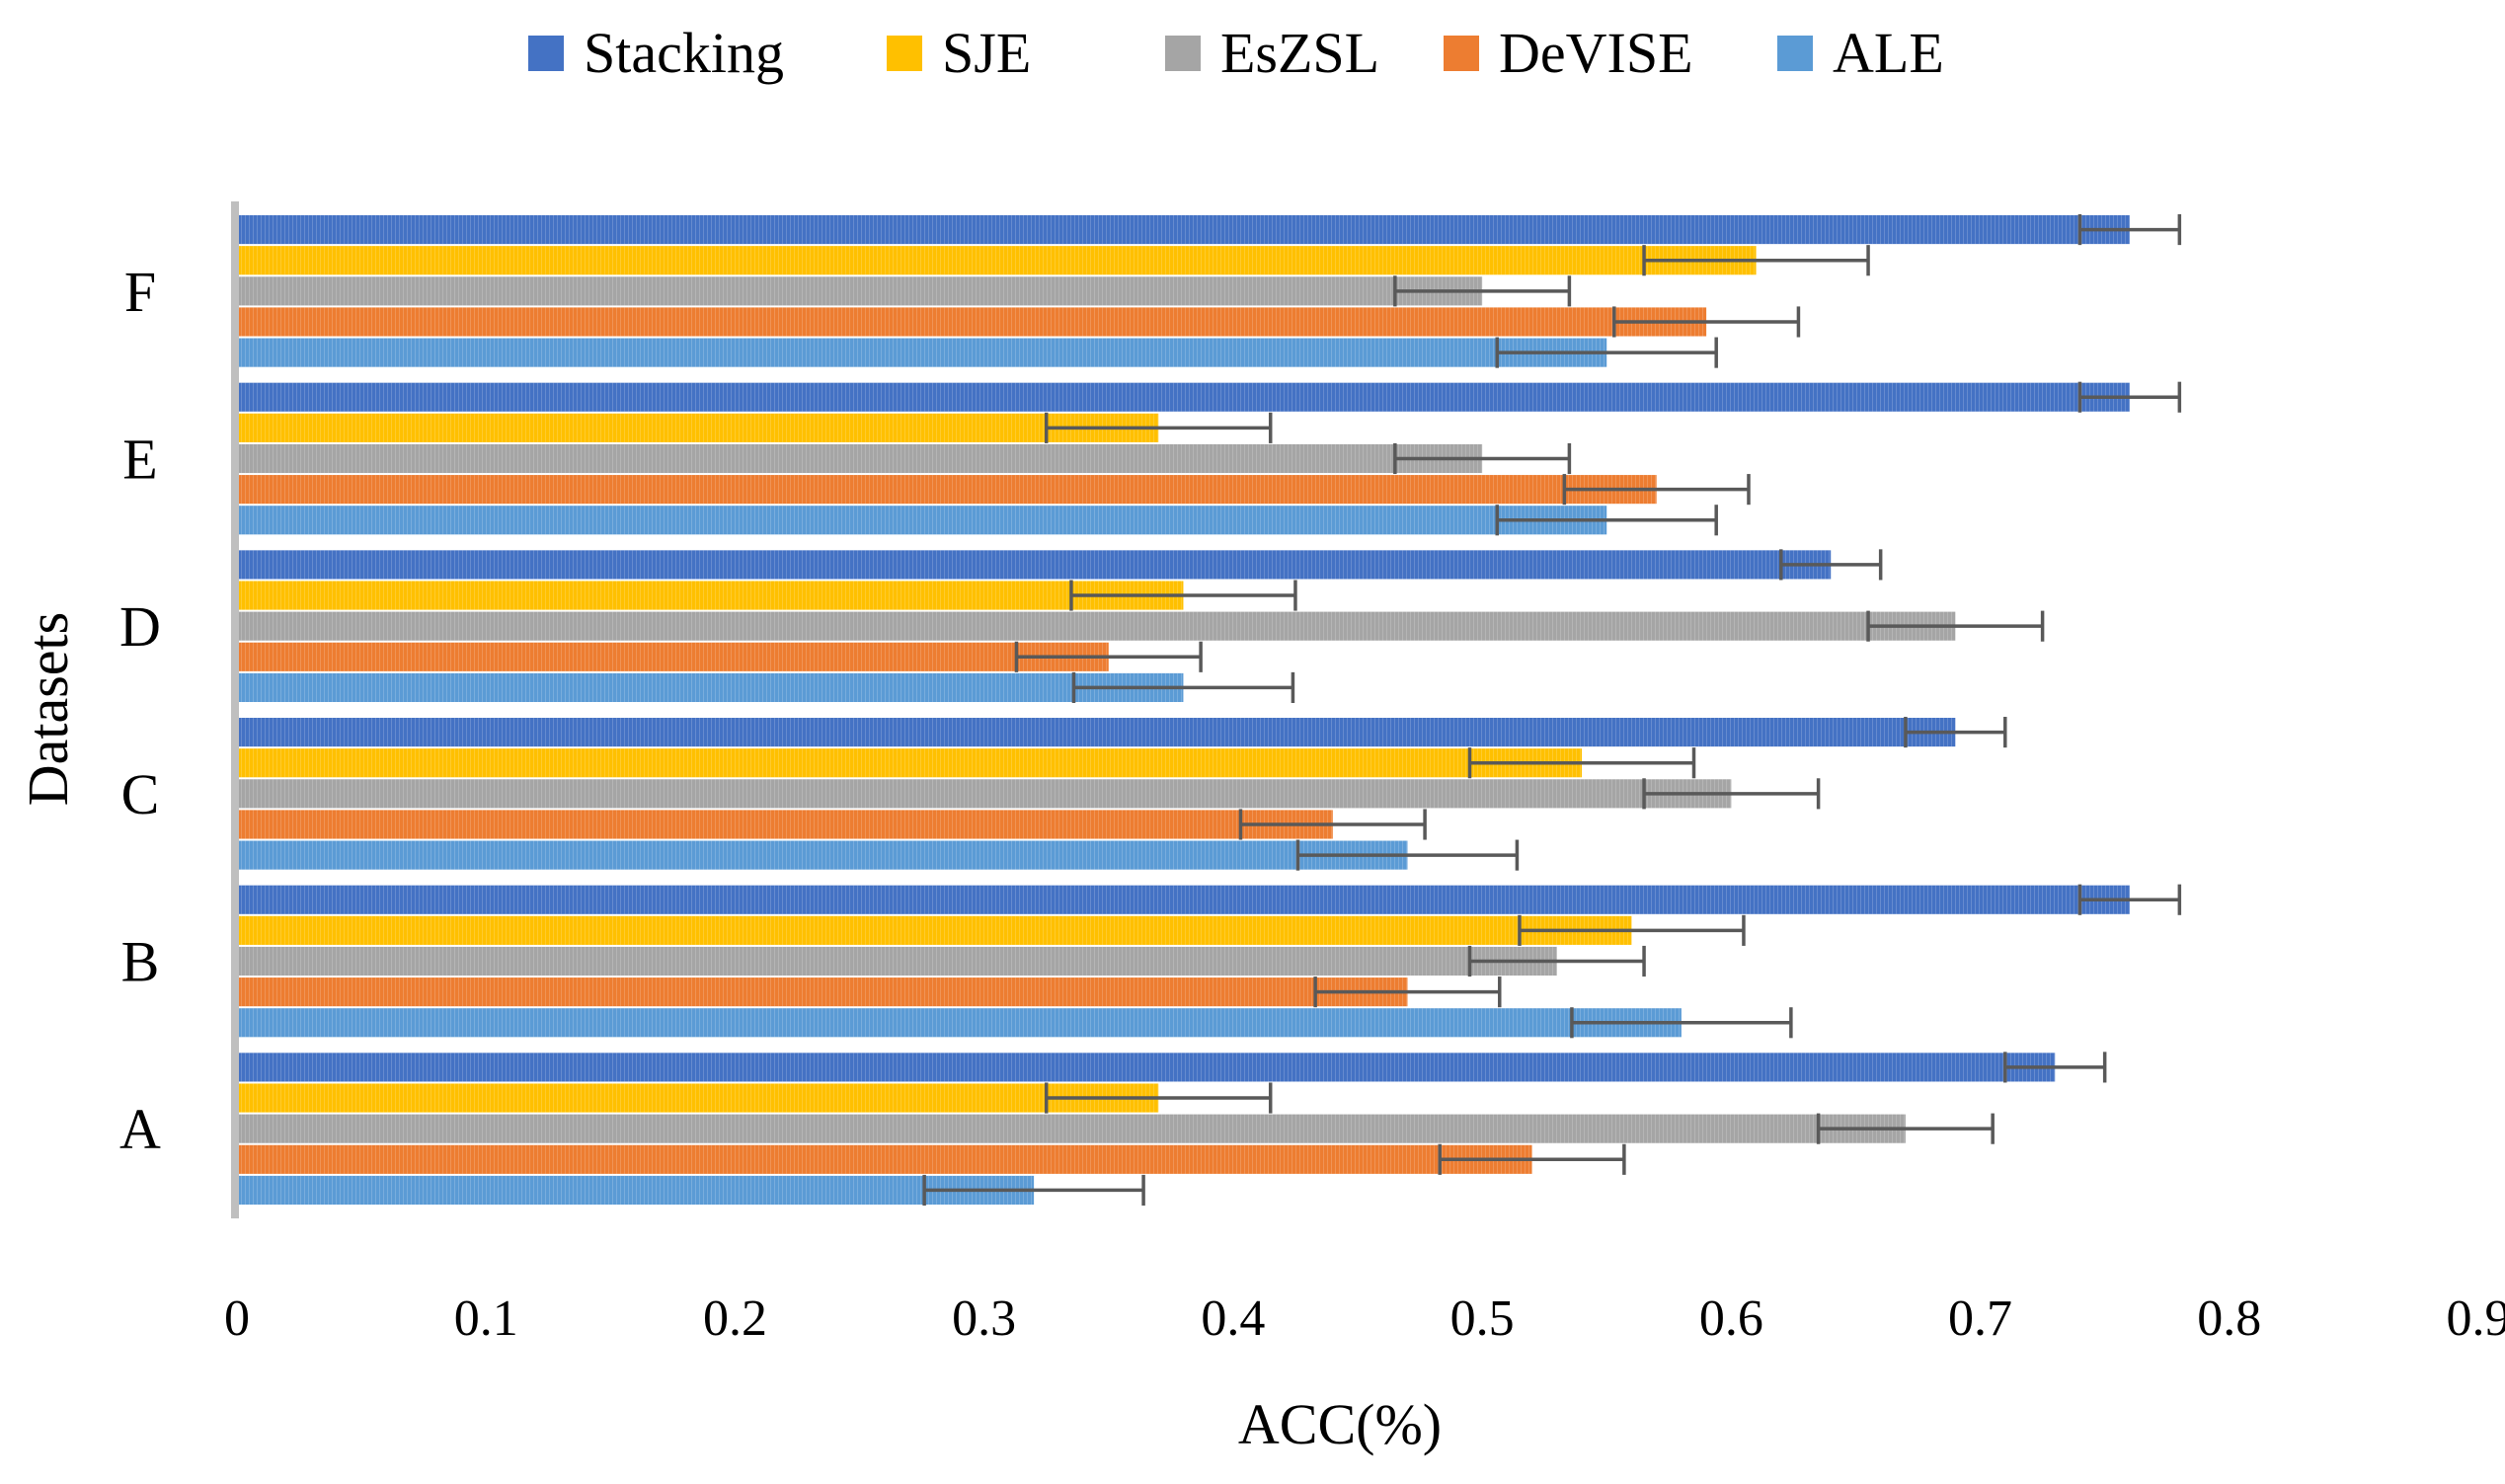  Describe the element at coordinates (1071, 1129) in the screenshot. I see `bar-texture-A-eszsl` at that location.